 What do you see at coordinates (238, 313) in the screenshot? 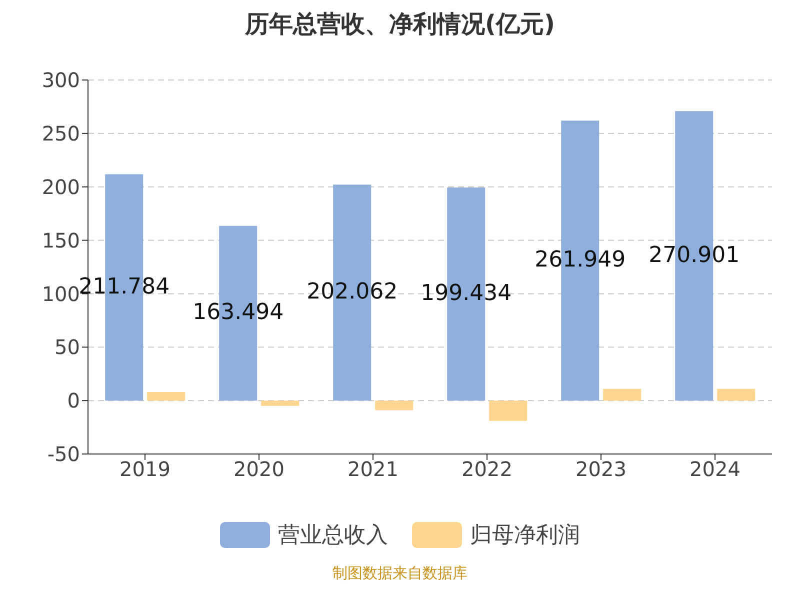
I see `data-label: 163.494` at bounding box center [238, 313].